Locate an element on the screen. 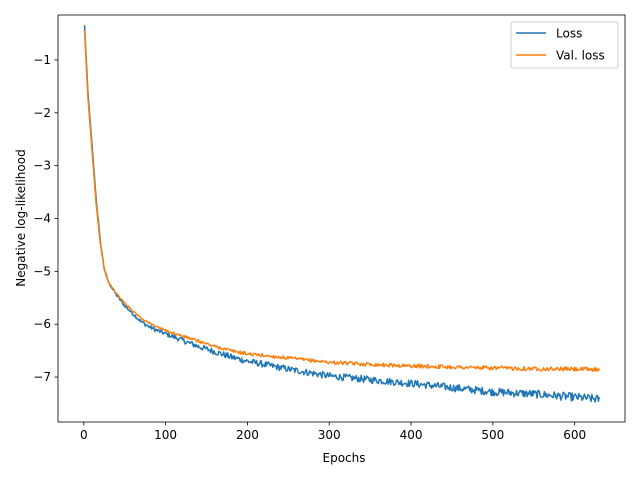 The width and height of the screenshot is (640, 480). y-tick-label: −5 is located at coordinates (42, 271).